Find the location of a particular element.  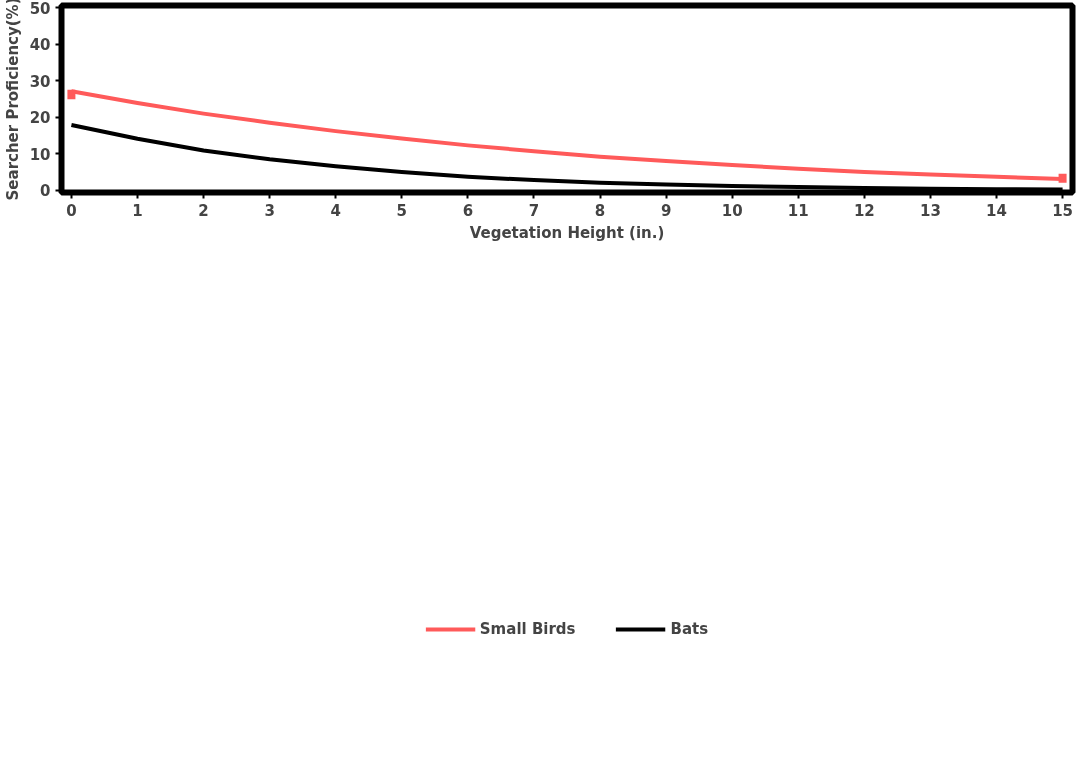

x-tick-label: 15 is located at coordinates (1063, 210).